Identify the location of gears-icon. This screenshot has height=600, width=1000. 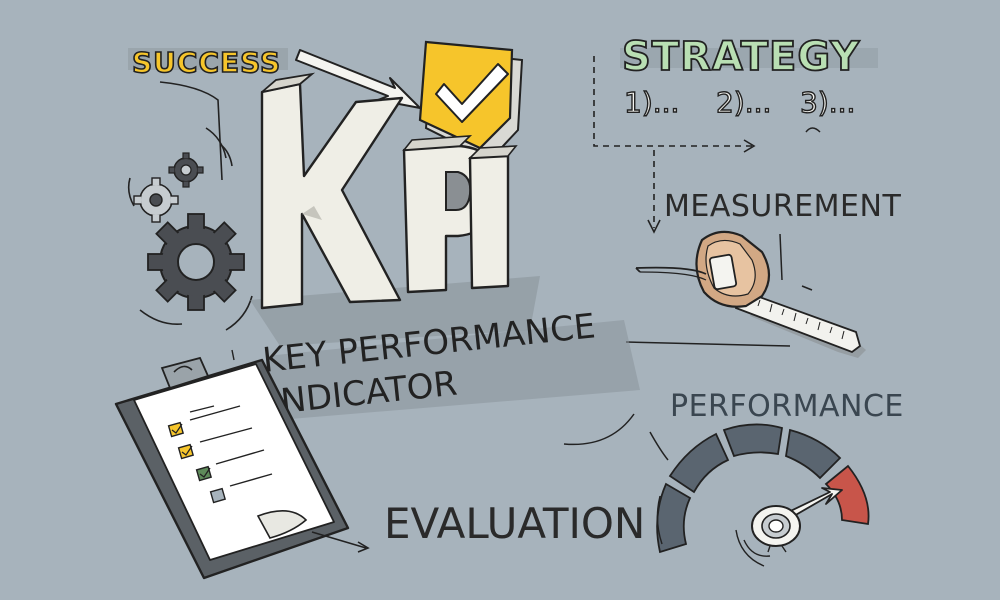
(190, 206).